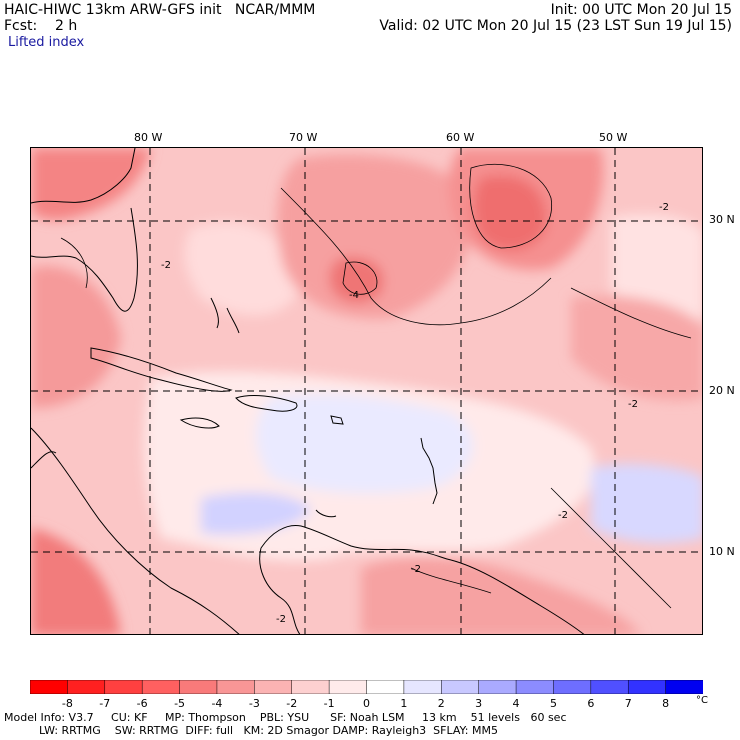 This screenshot has width=740, height=740. What do you see at coordinates (160, 10) in the screenshot?
I see `model-title: HAIC-HIWC 13km ARW-GFS init NCAR/MMM` at bounding box center [160, 10].